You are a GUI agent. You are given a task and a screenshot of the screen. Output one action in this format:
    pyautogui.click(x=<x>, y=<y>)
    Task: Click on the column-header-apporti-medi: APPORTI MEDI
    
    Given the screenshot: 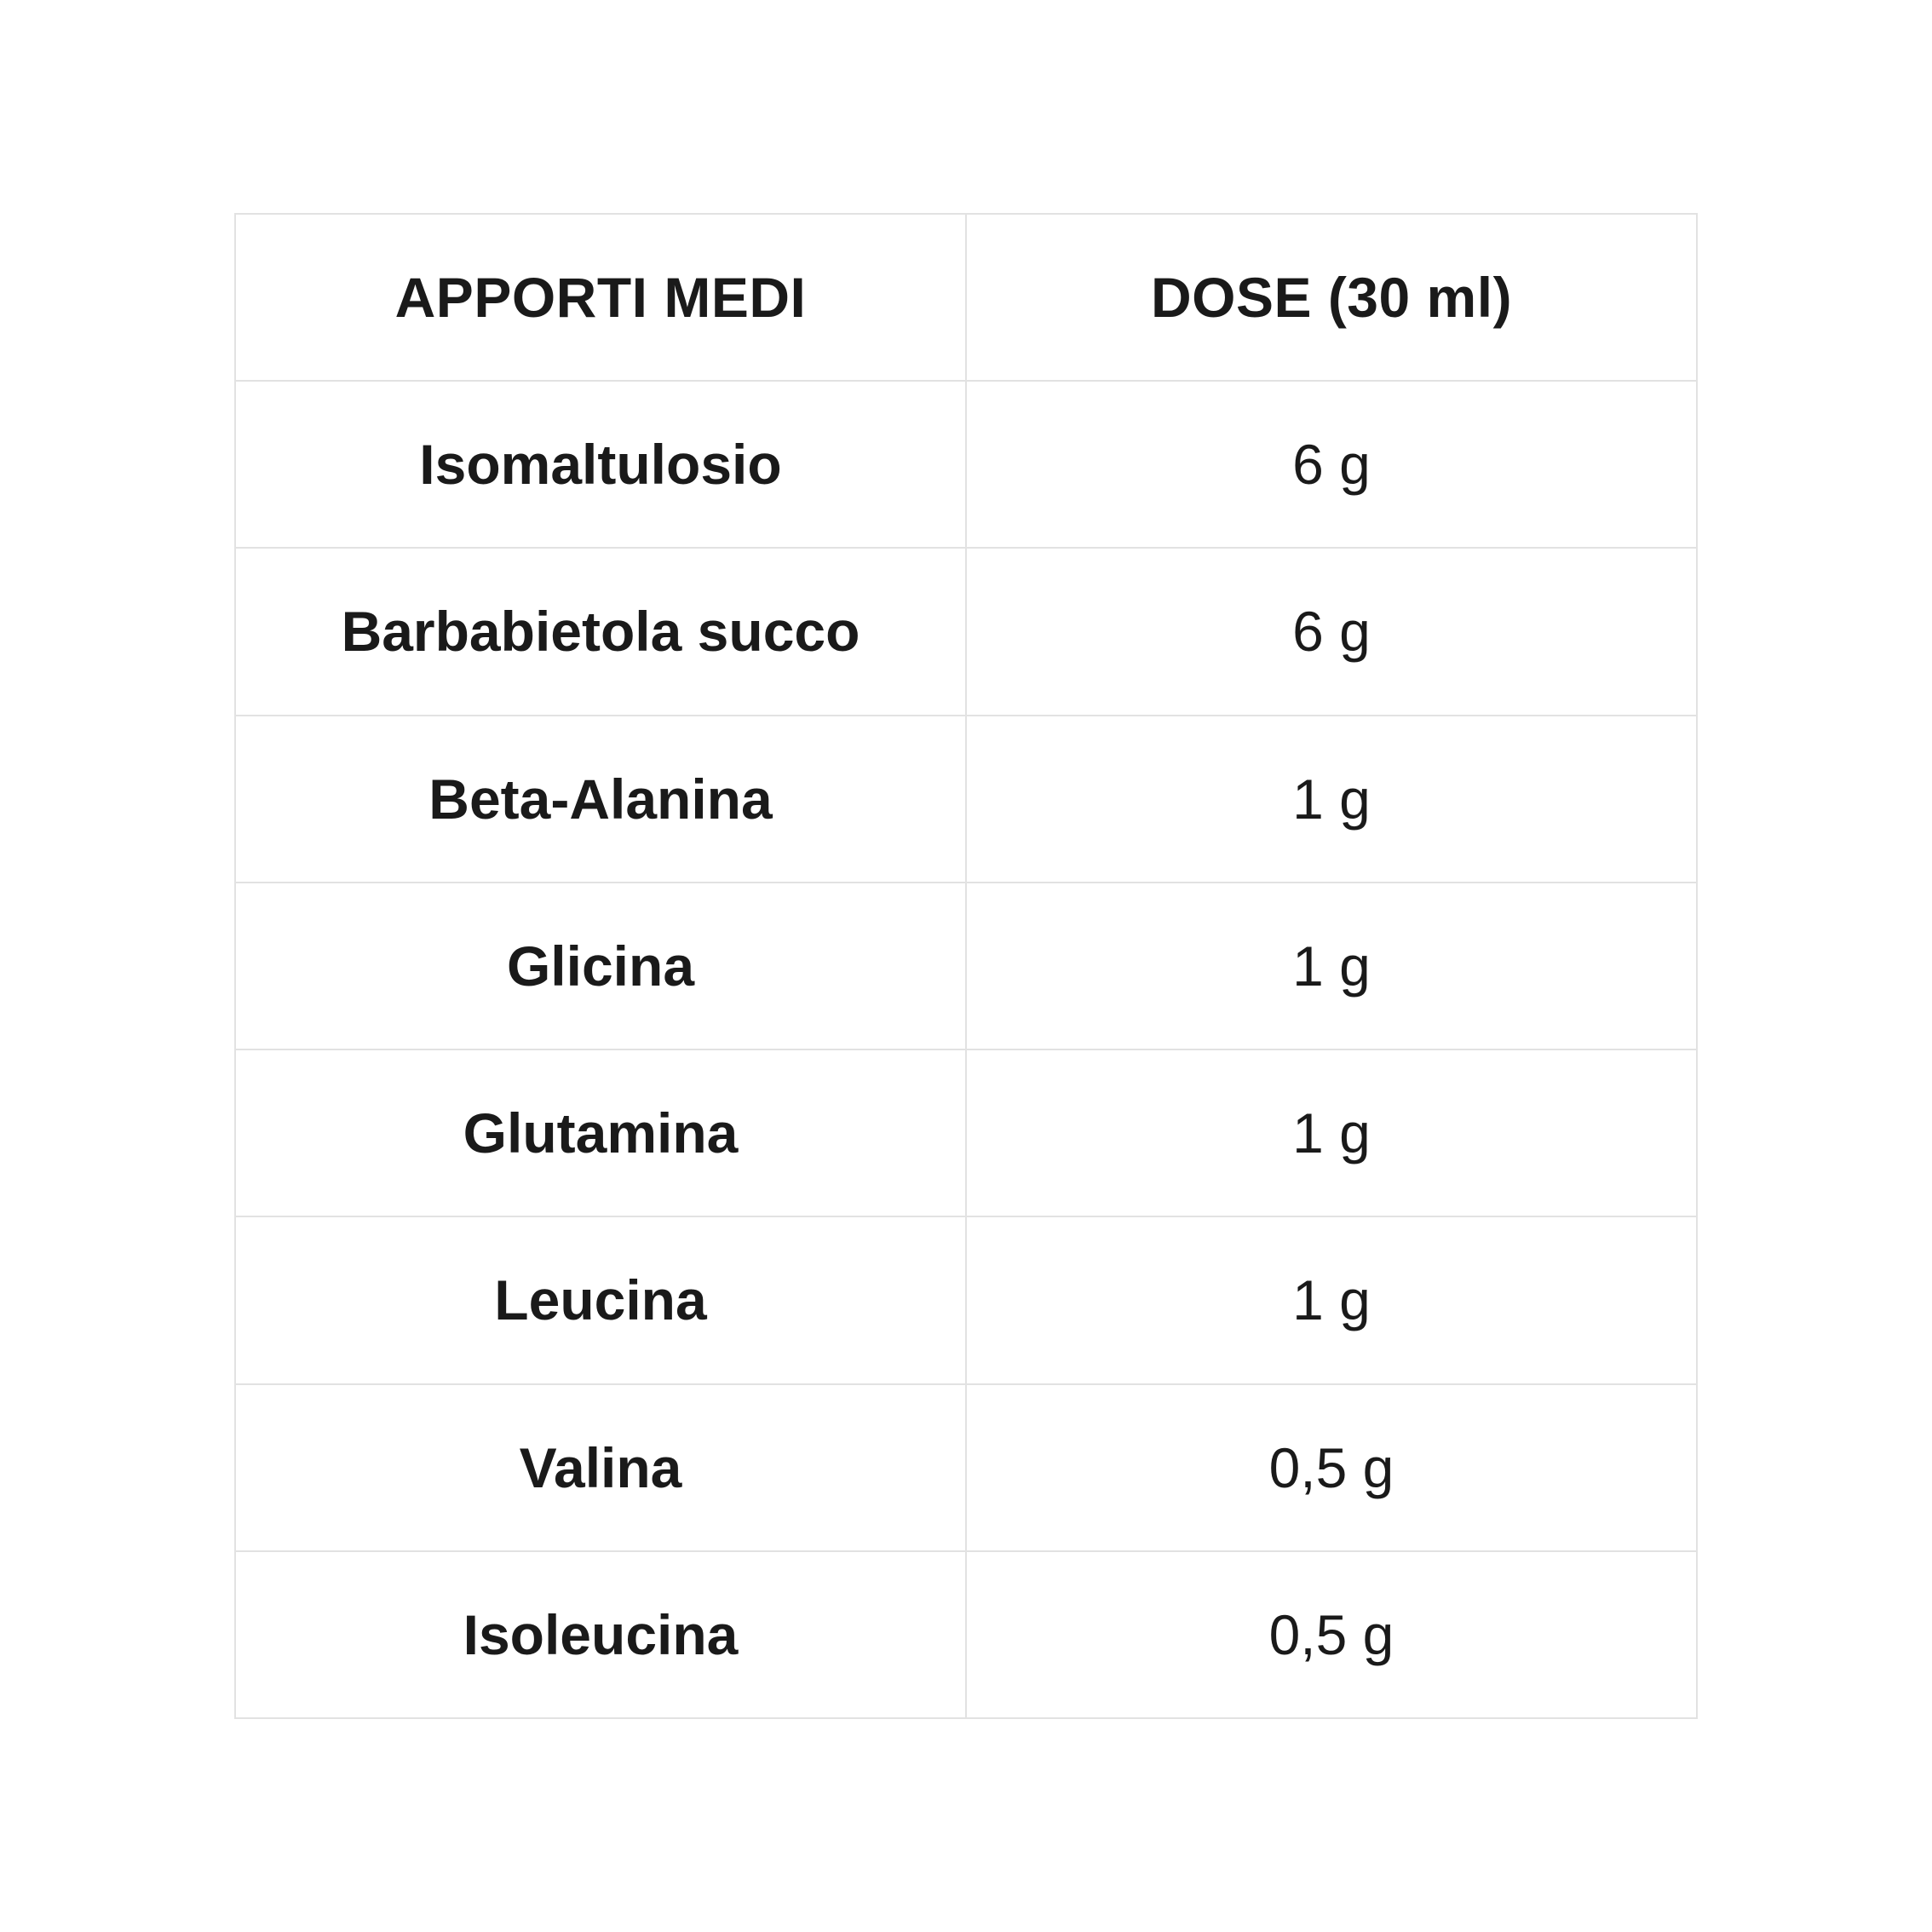 What is the action you would take?
    pyautogui.click(x=601, y=297)
    